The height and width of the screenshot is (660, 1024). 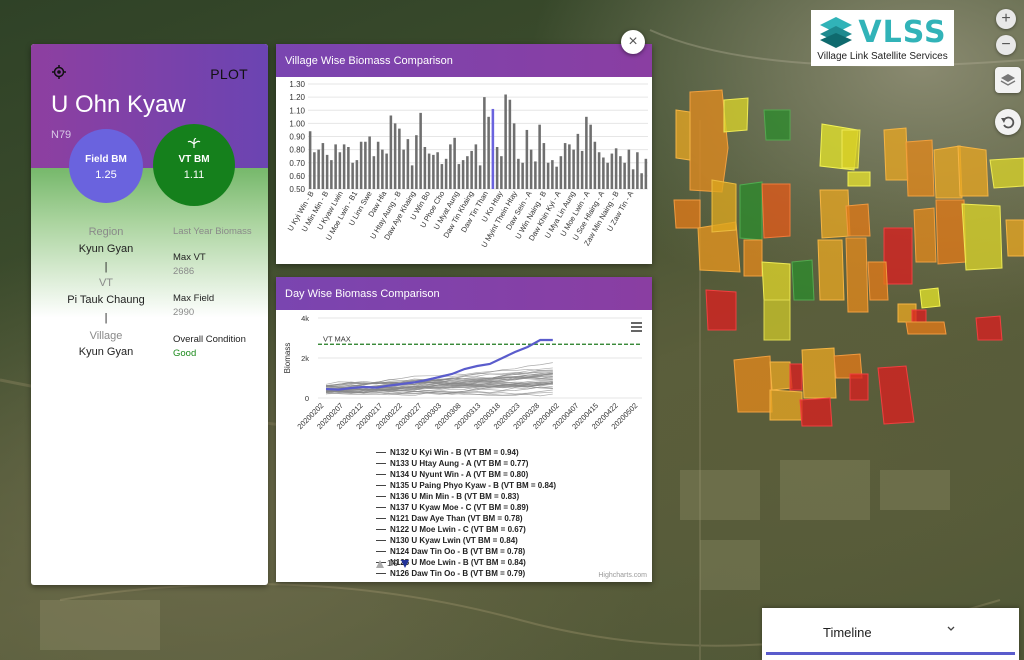 I want to click on prev-page-icon, so click(x=380, y=563).